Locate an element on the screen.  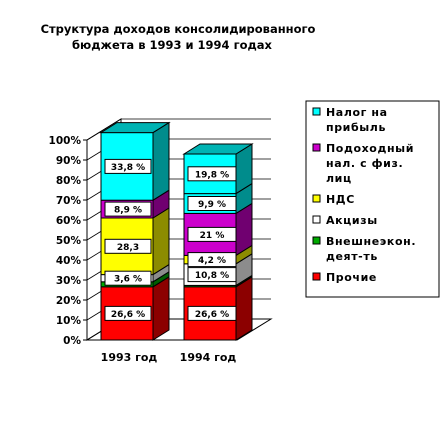
x-axis-categories: 1993 год 1994 год is located at coordinates (169, 357).